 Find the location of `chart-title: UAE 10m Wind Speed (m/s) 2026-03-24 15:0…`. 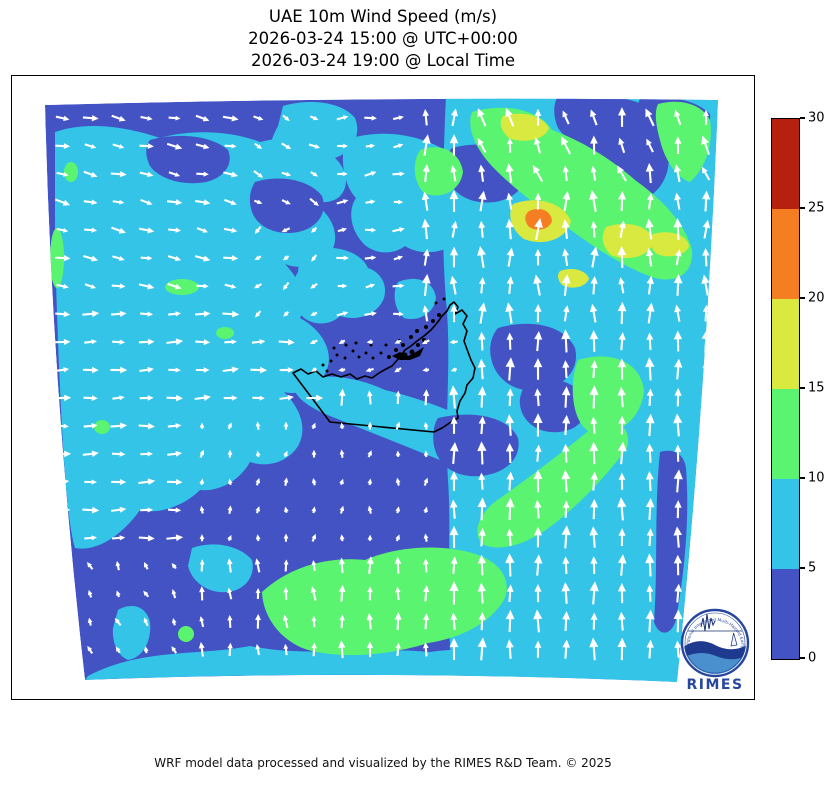

chart-title: UAE 10m Wind Speed (m/s) 2026-03-24 15:0… is located at coordinates (383, 39).